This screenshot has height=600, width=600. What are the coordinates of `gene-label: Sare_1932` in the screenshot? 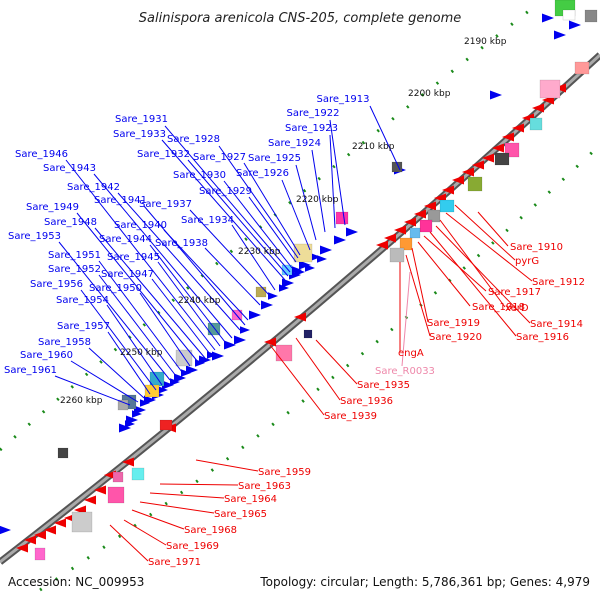 It's located at (163, 154).